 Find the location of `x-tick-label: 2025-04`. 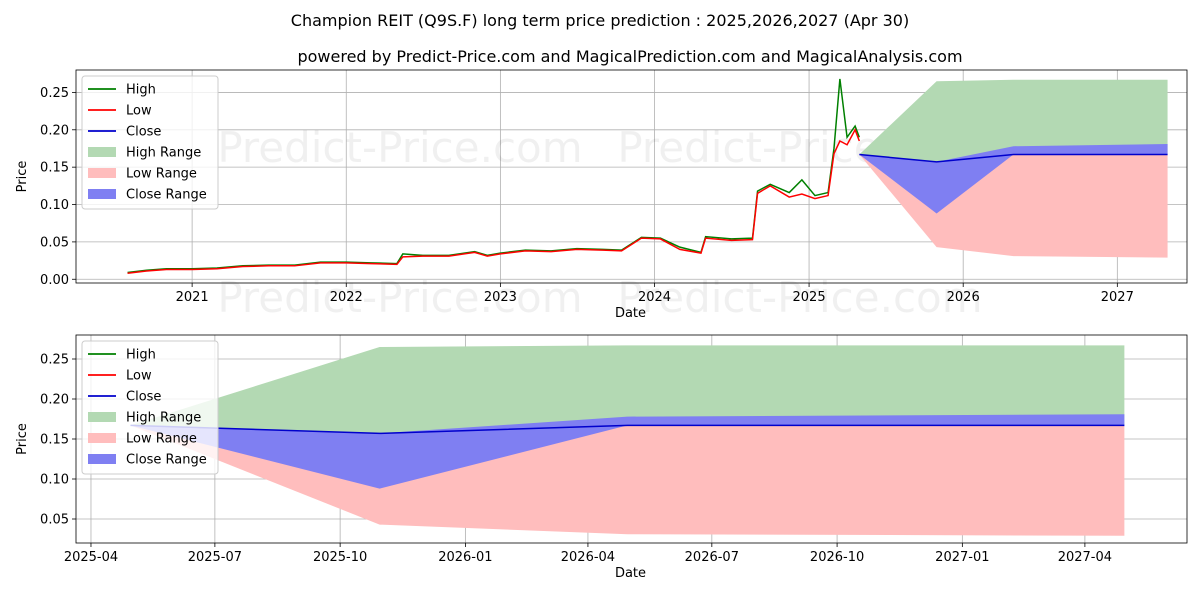

x-tick-label: 2025-04 is located at coordinates (91, 557).